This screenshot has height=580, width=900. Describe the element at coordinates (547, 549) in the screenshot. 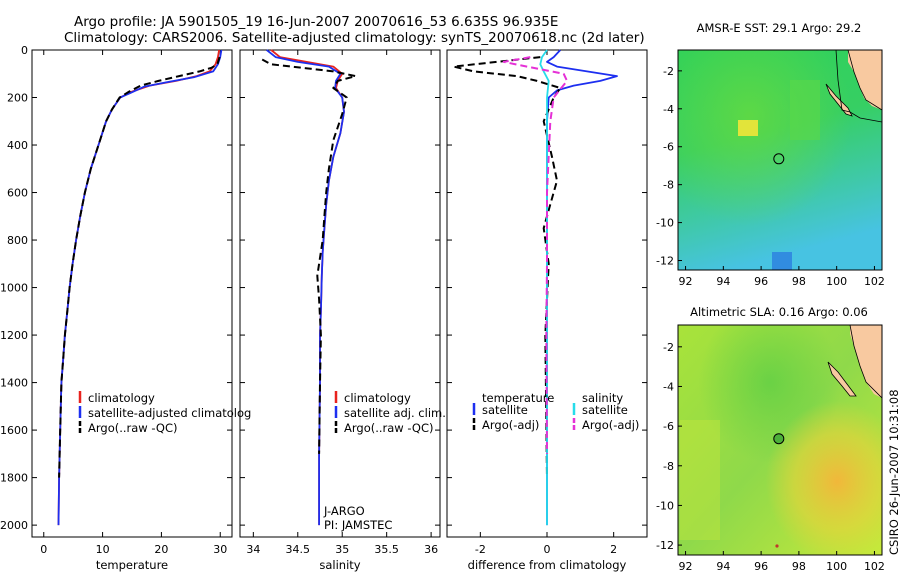

I see `difference-xtick-label: 0` at that location.